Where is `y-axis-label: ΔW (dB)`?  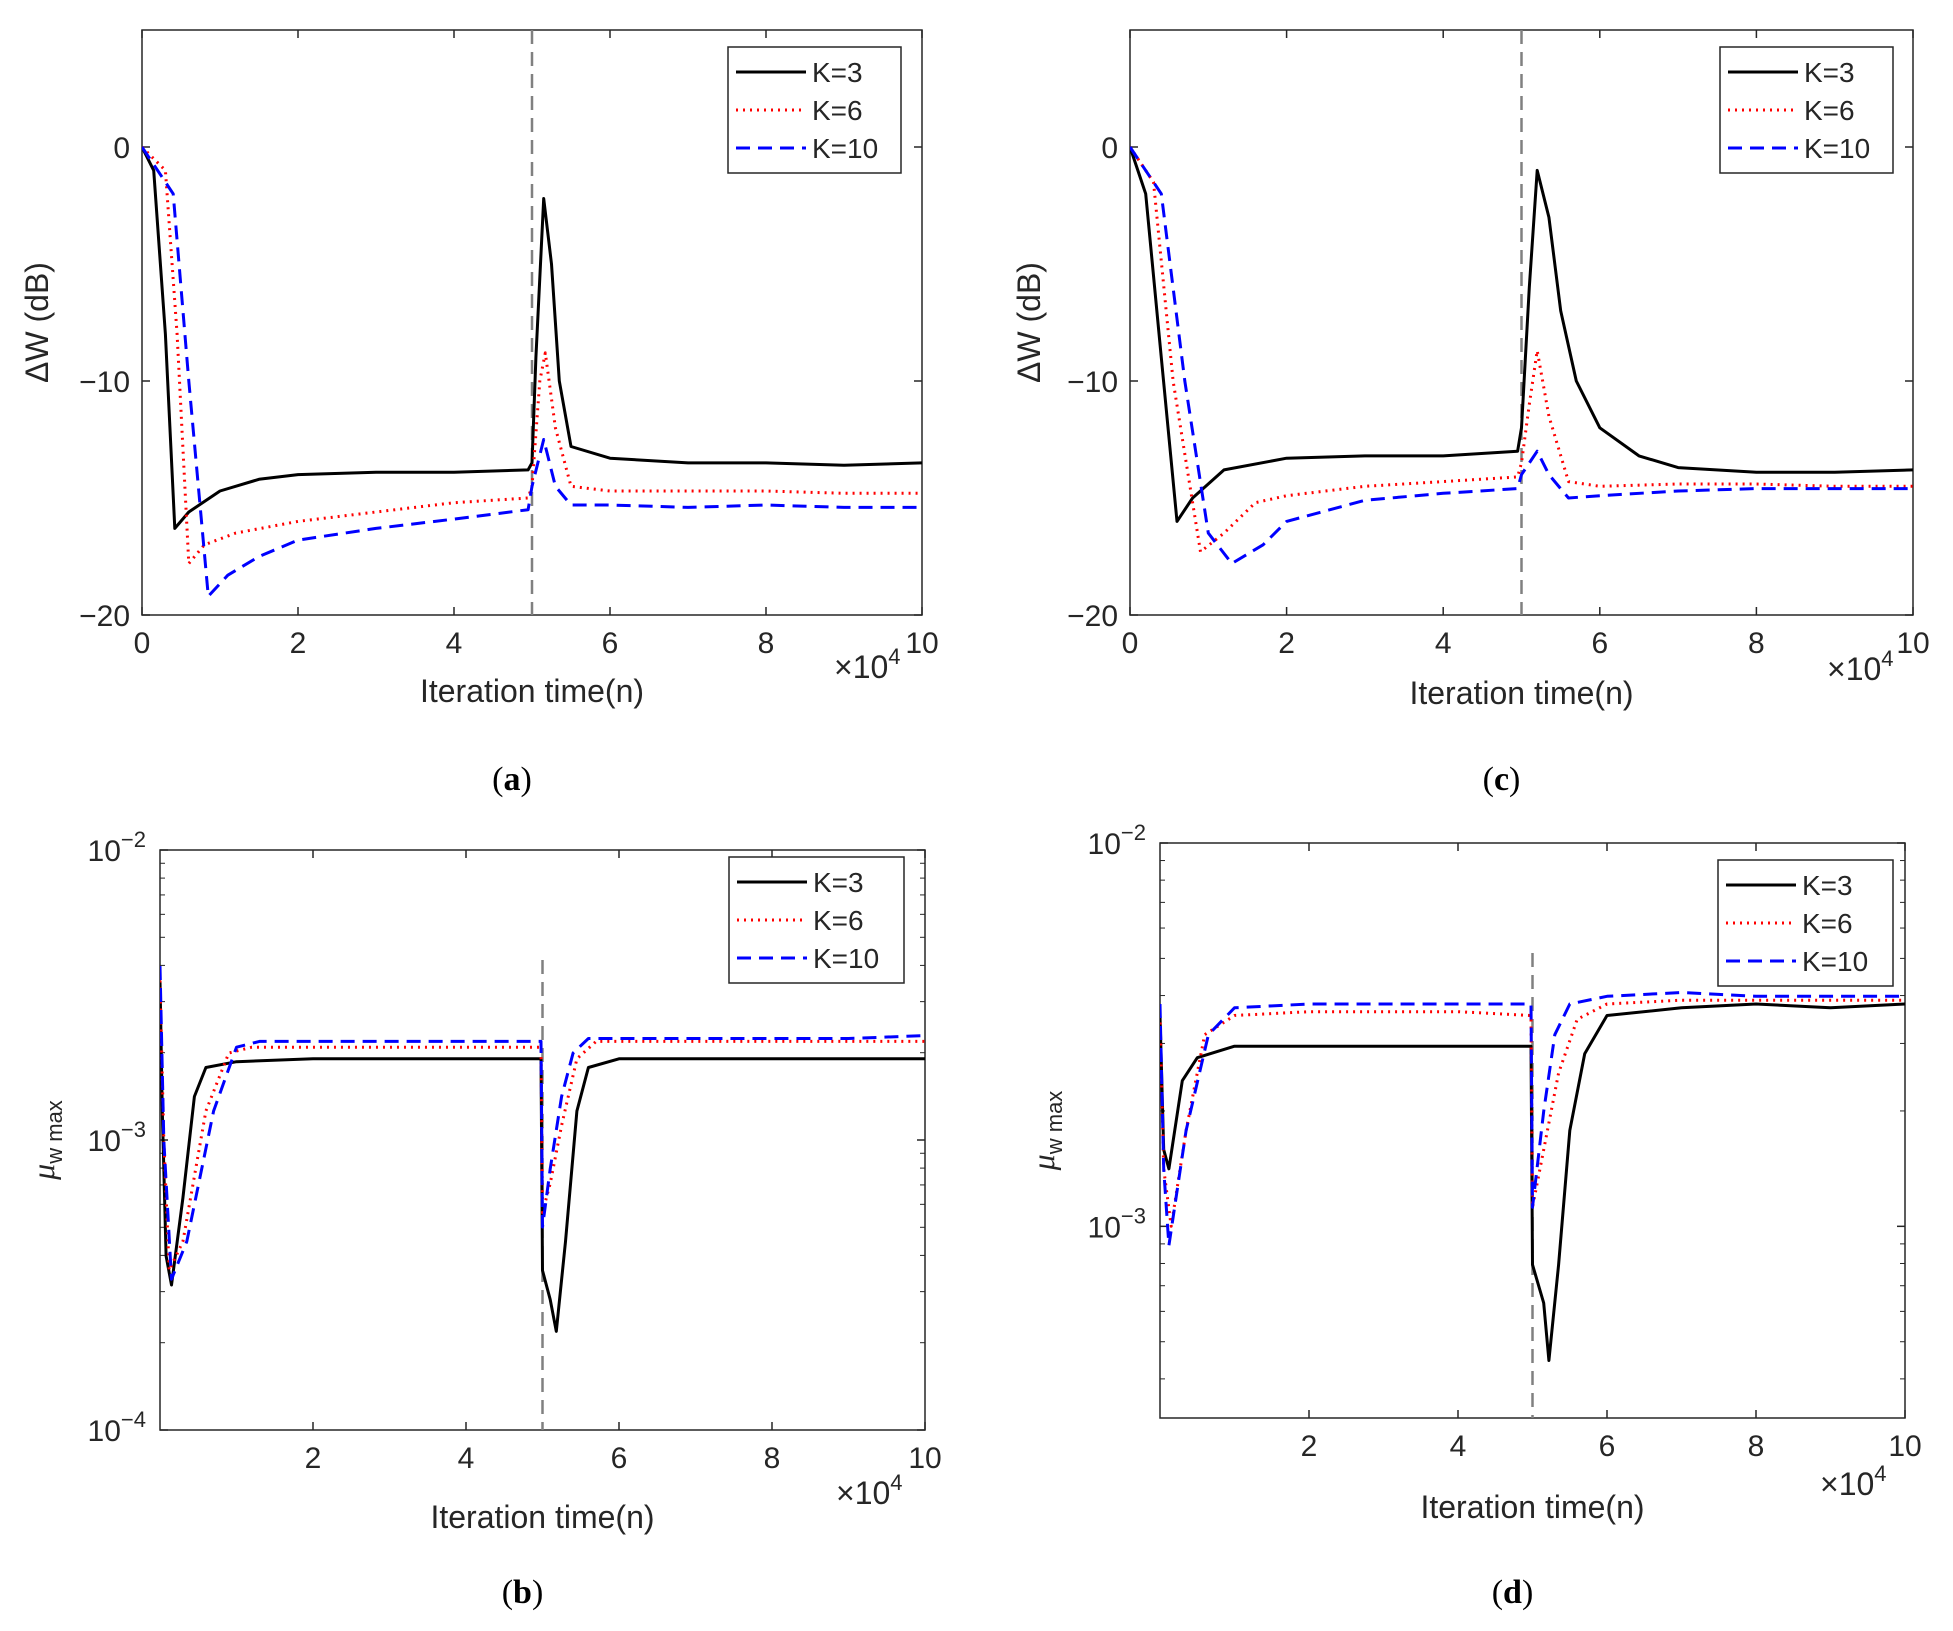 y-axis-label: ΔW (dB) is located at coordinates (37, 322).